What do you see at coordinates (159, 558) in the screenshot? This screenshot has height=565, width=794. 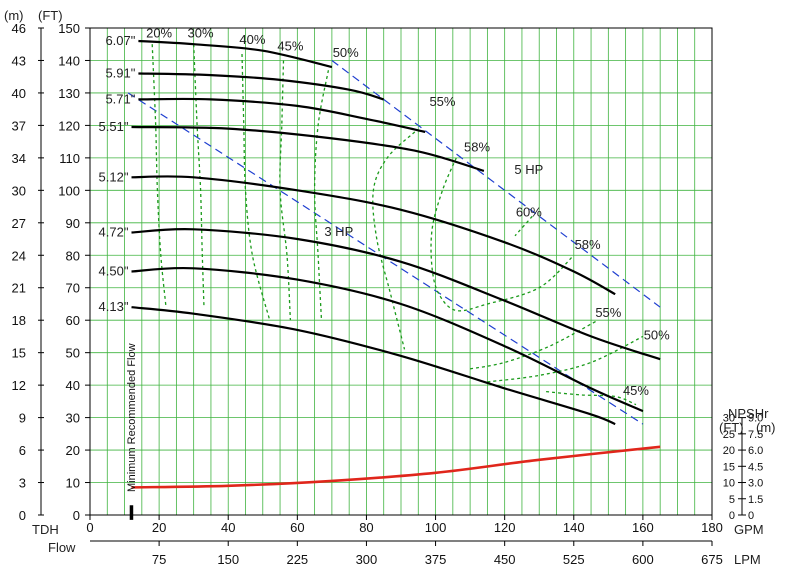 I see `x-lpm-tick-label: 75` at bounding box center [159, 558].